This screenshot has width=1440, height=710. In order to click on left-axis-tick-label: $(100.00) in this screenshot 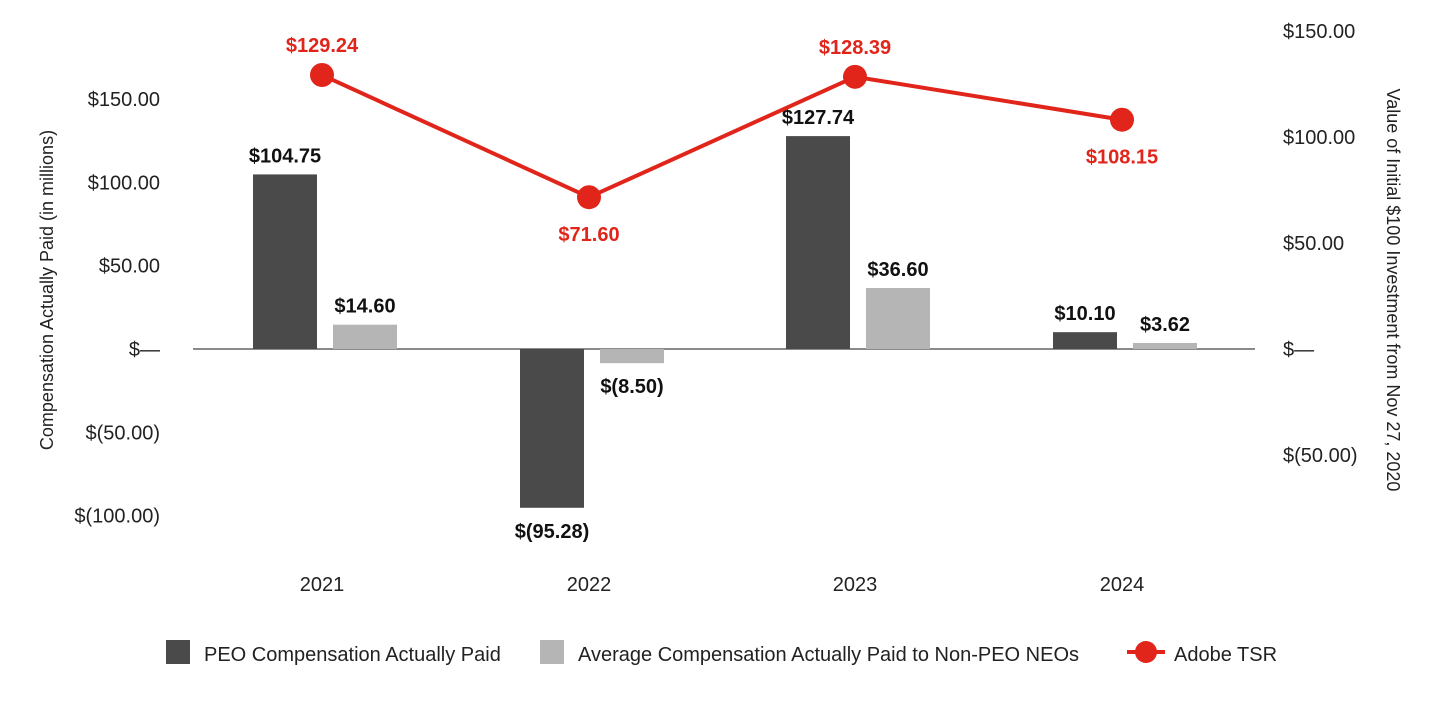, I will do `click(117, 517)`.